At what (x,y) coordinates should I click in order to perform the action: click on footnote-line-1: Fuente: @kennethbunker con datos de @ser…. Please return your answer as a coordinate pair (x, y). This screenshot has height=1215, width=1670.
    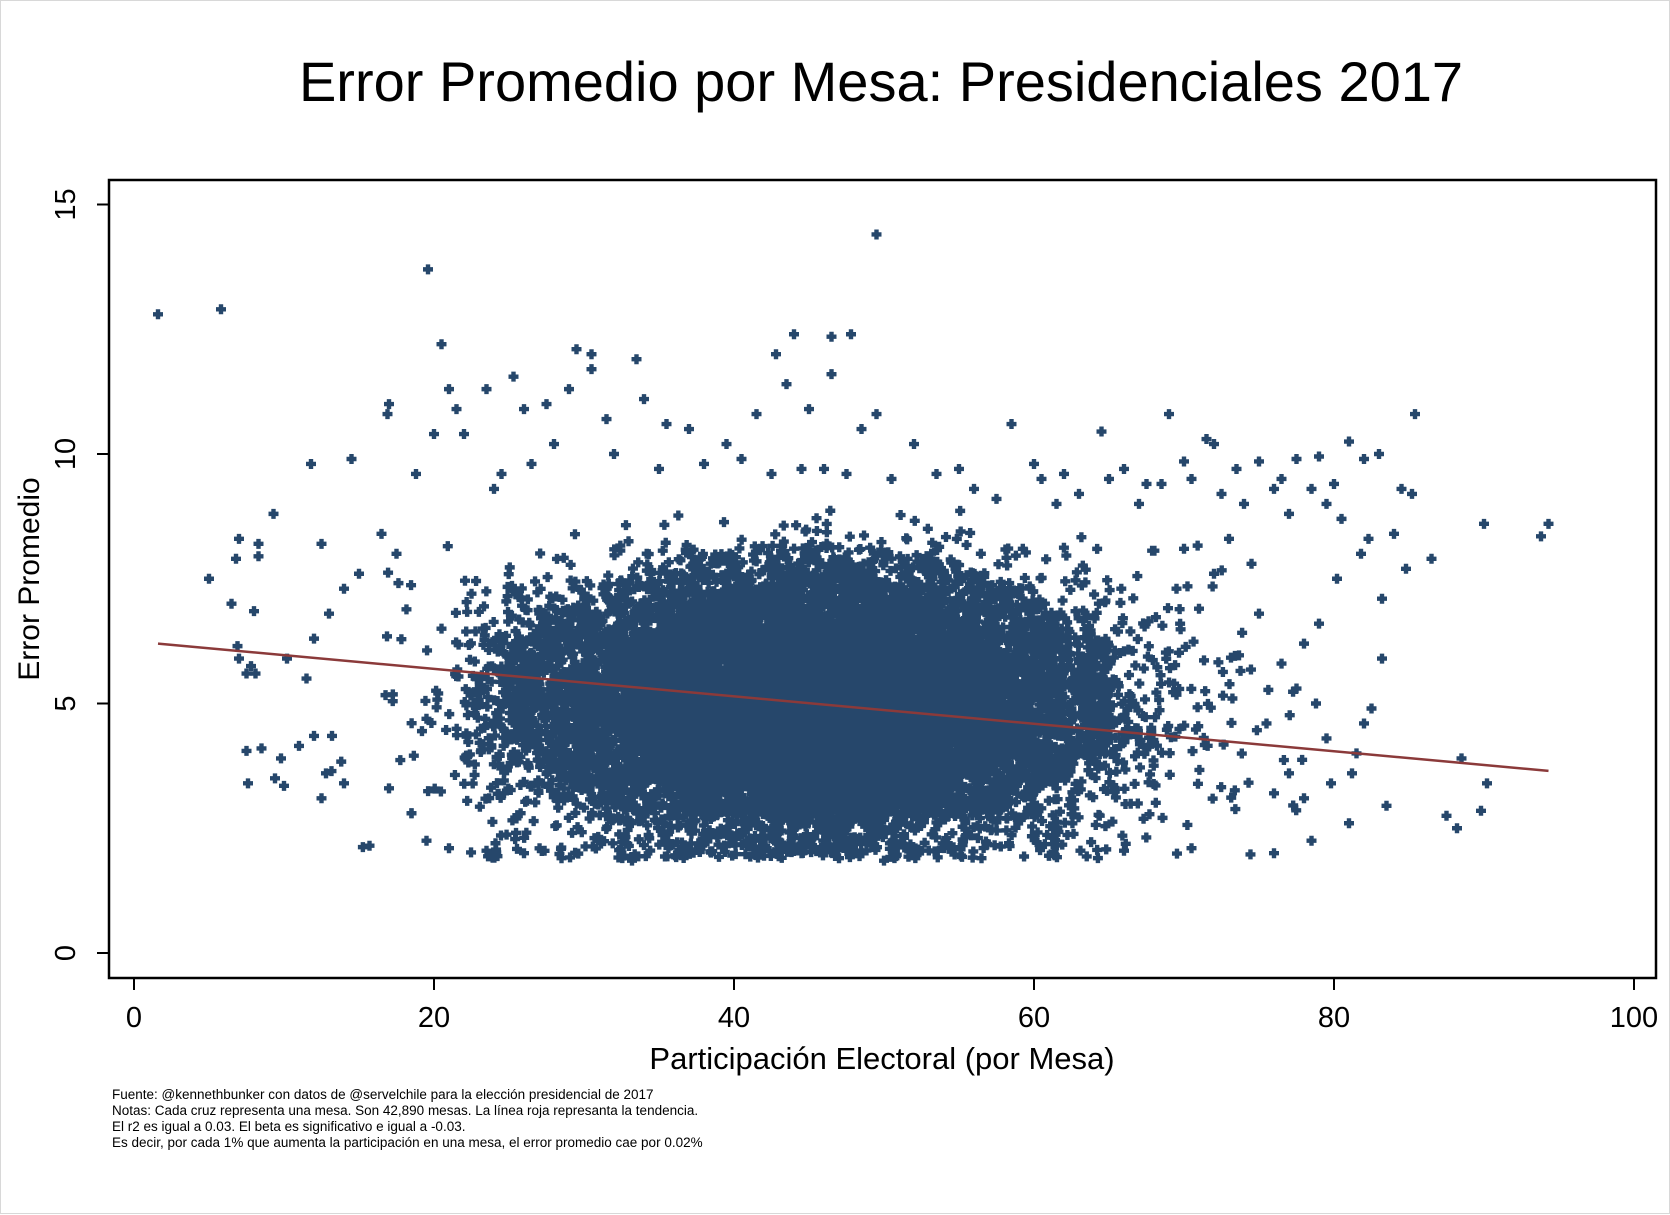
    Looking at the image, I should click on (383, 1094).